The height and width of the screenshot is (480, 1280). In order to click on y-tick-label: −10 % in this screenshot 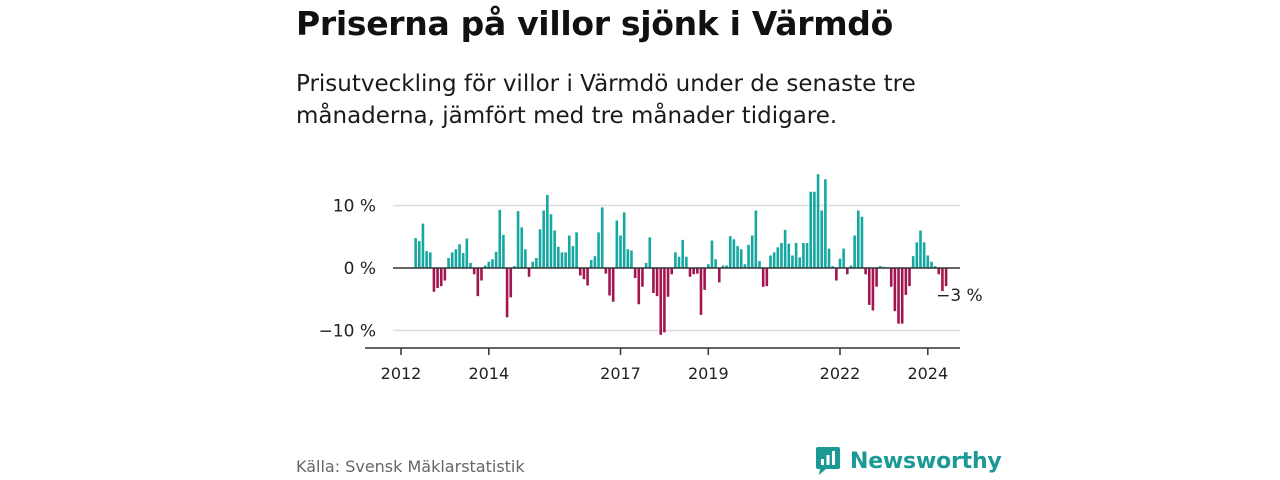, I will do `click(347, 332)`.